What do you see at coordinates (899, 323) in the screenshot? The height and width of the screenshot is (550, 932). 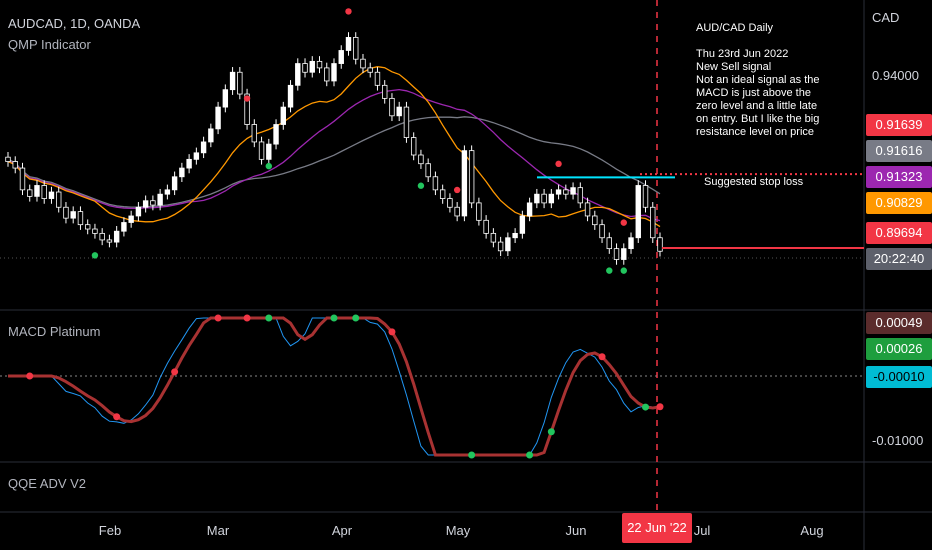 I see `macd-tag-1: 0.00049` at bounding box center [899, 323].